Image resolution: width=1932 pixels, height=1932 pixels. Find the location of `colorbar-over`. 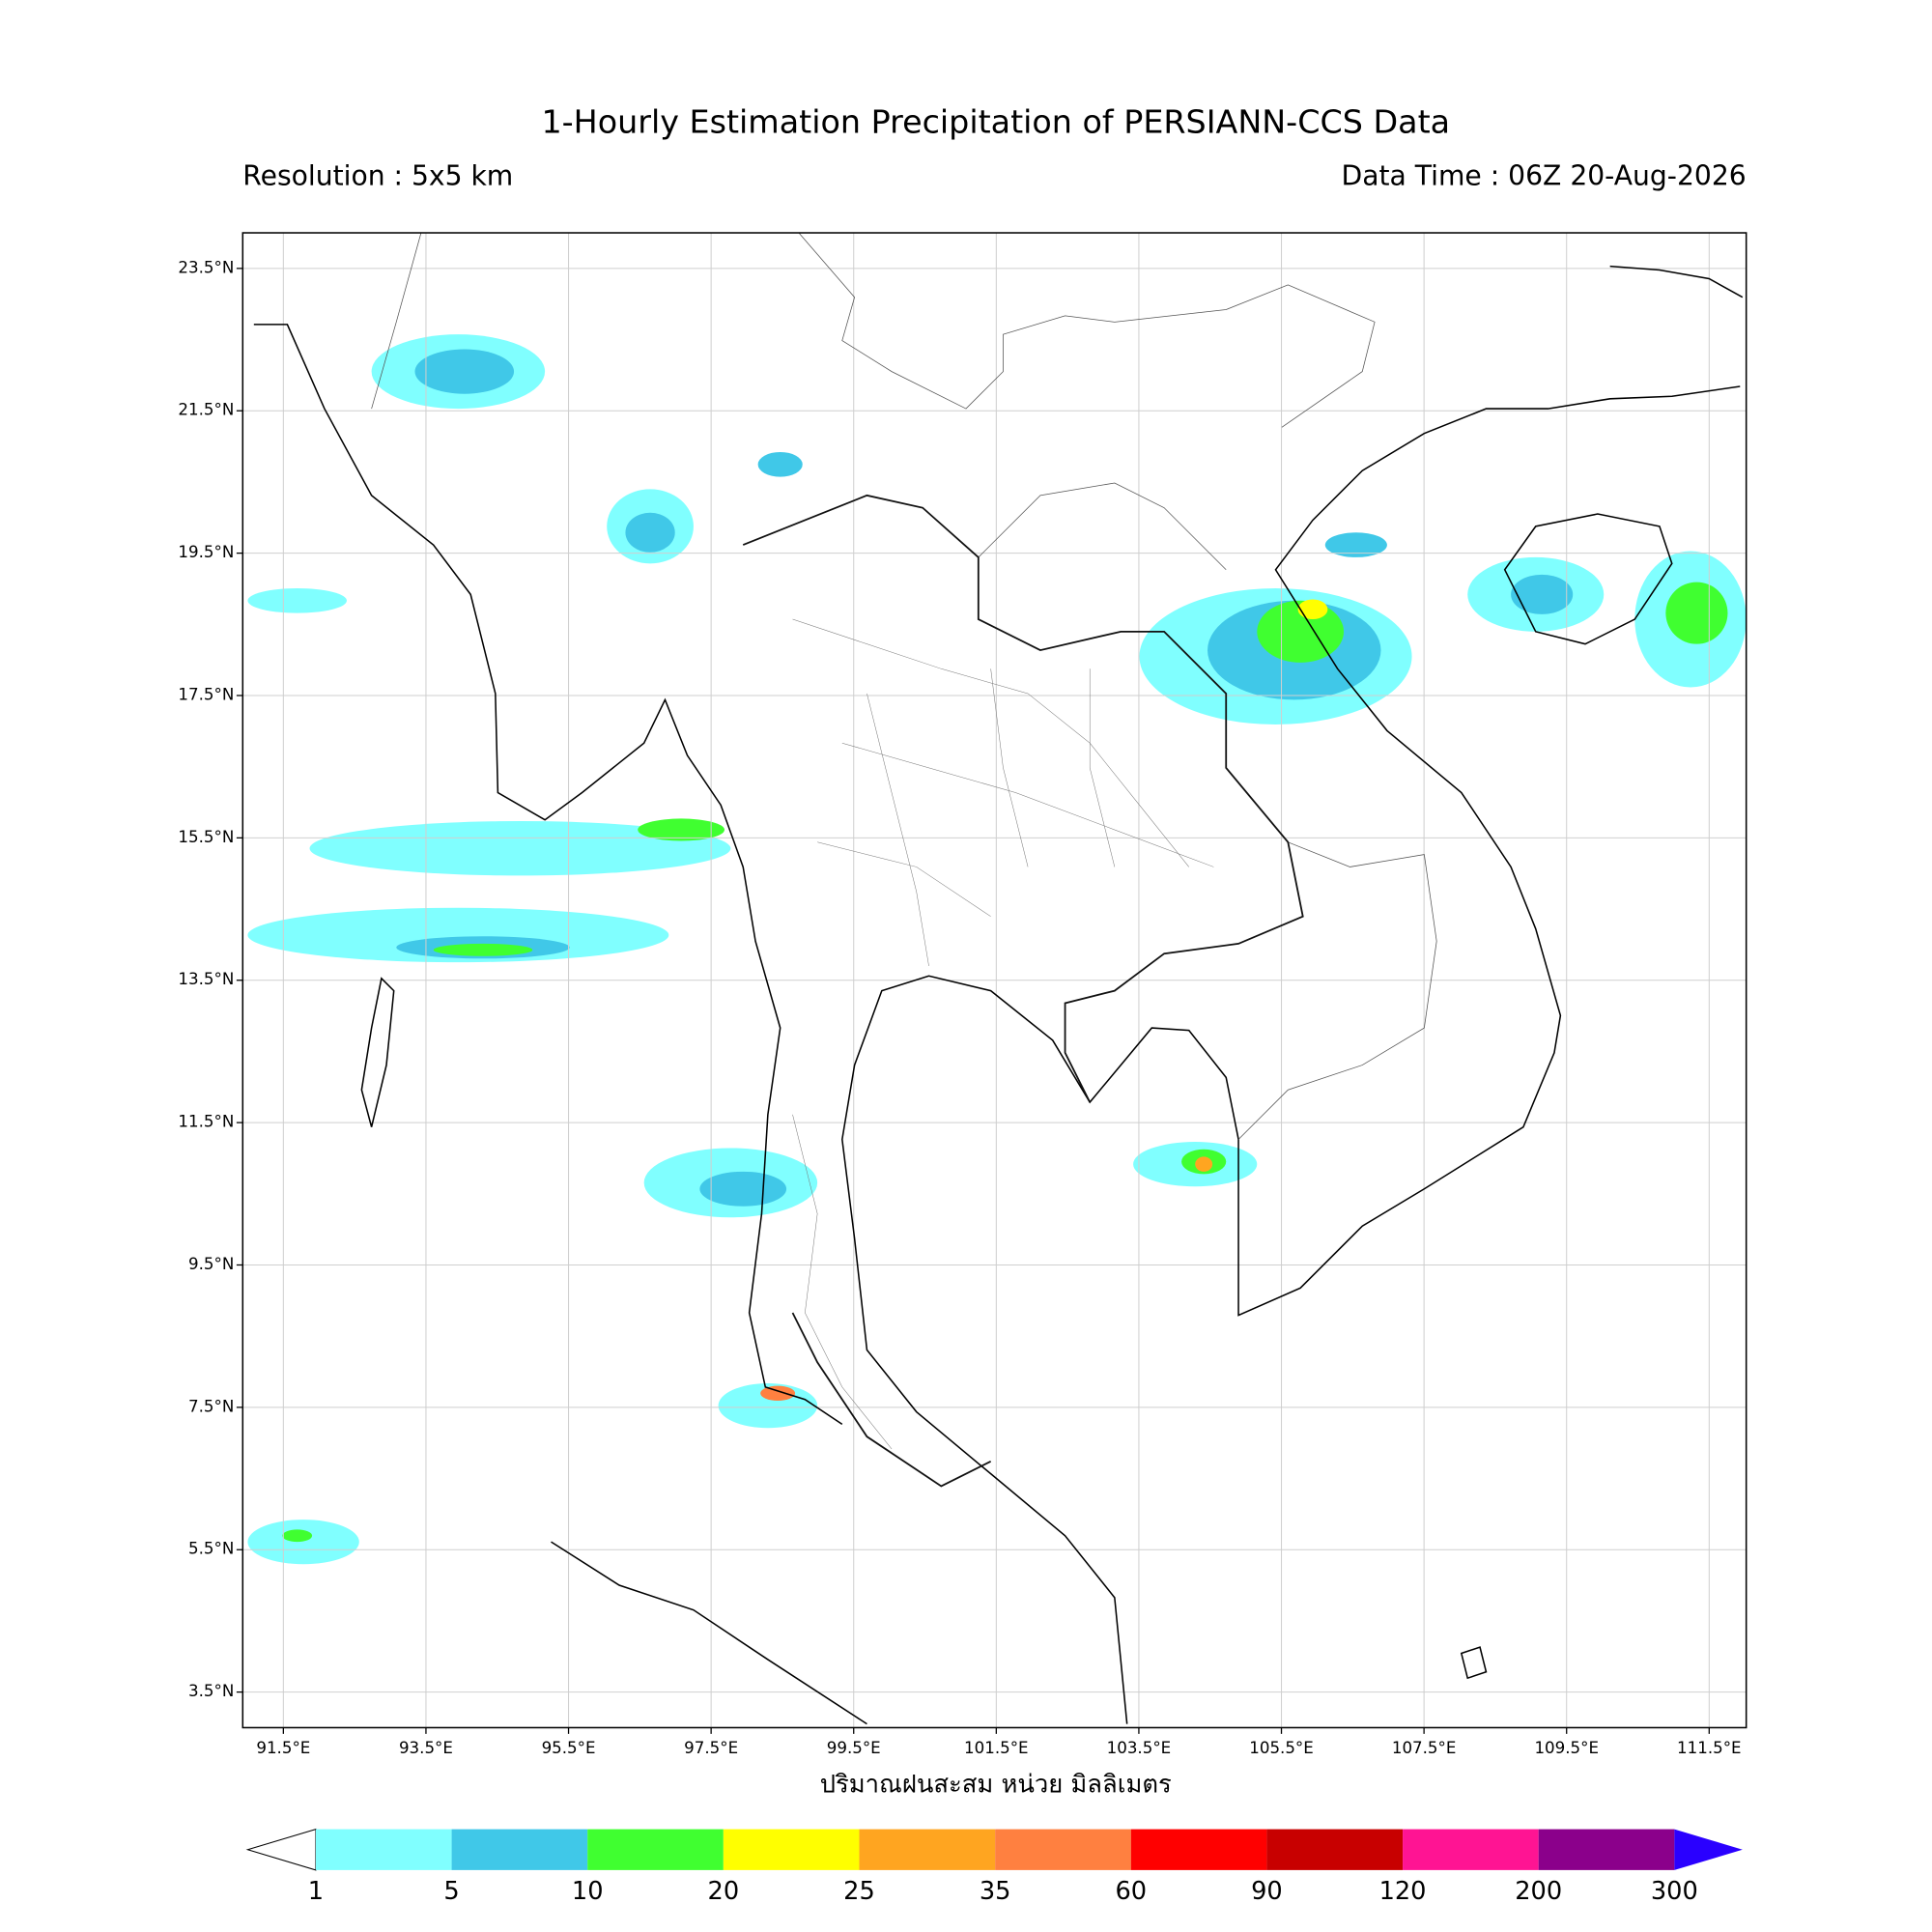

colorbar-over is located at coordinates (1708, 1849).